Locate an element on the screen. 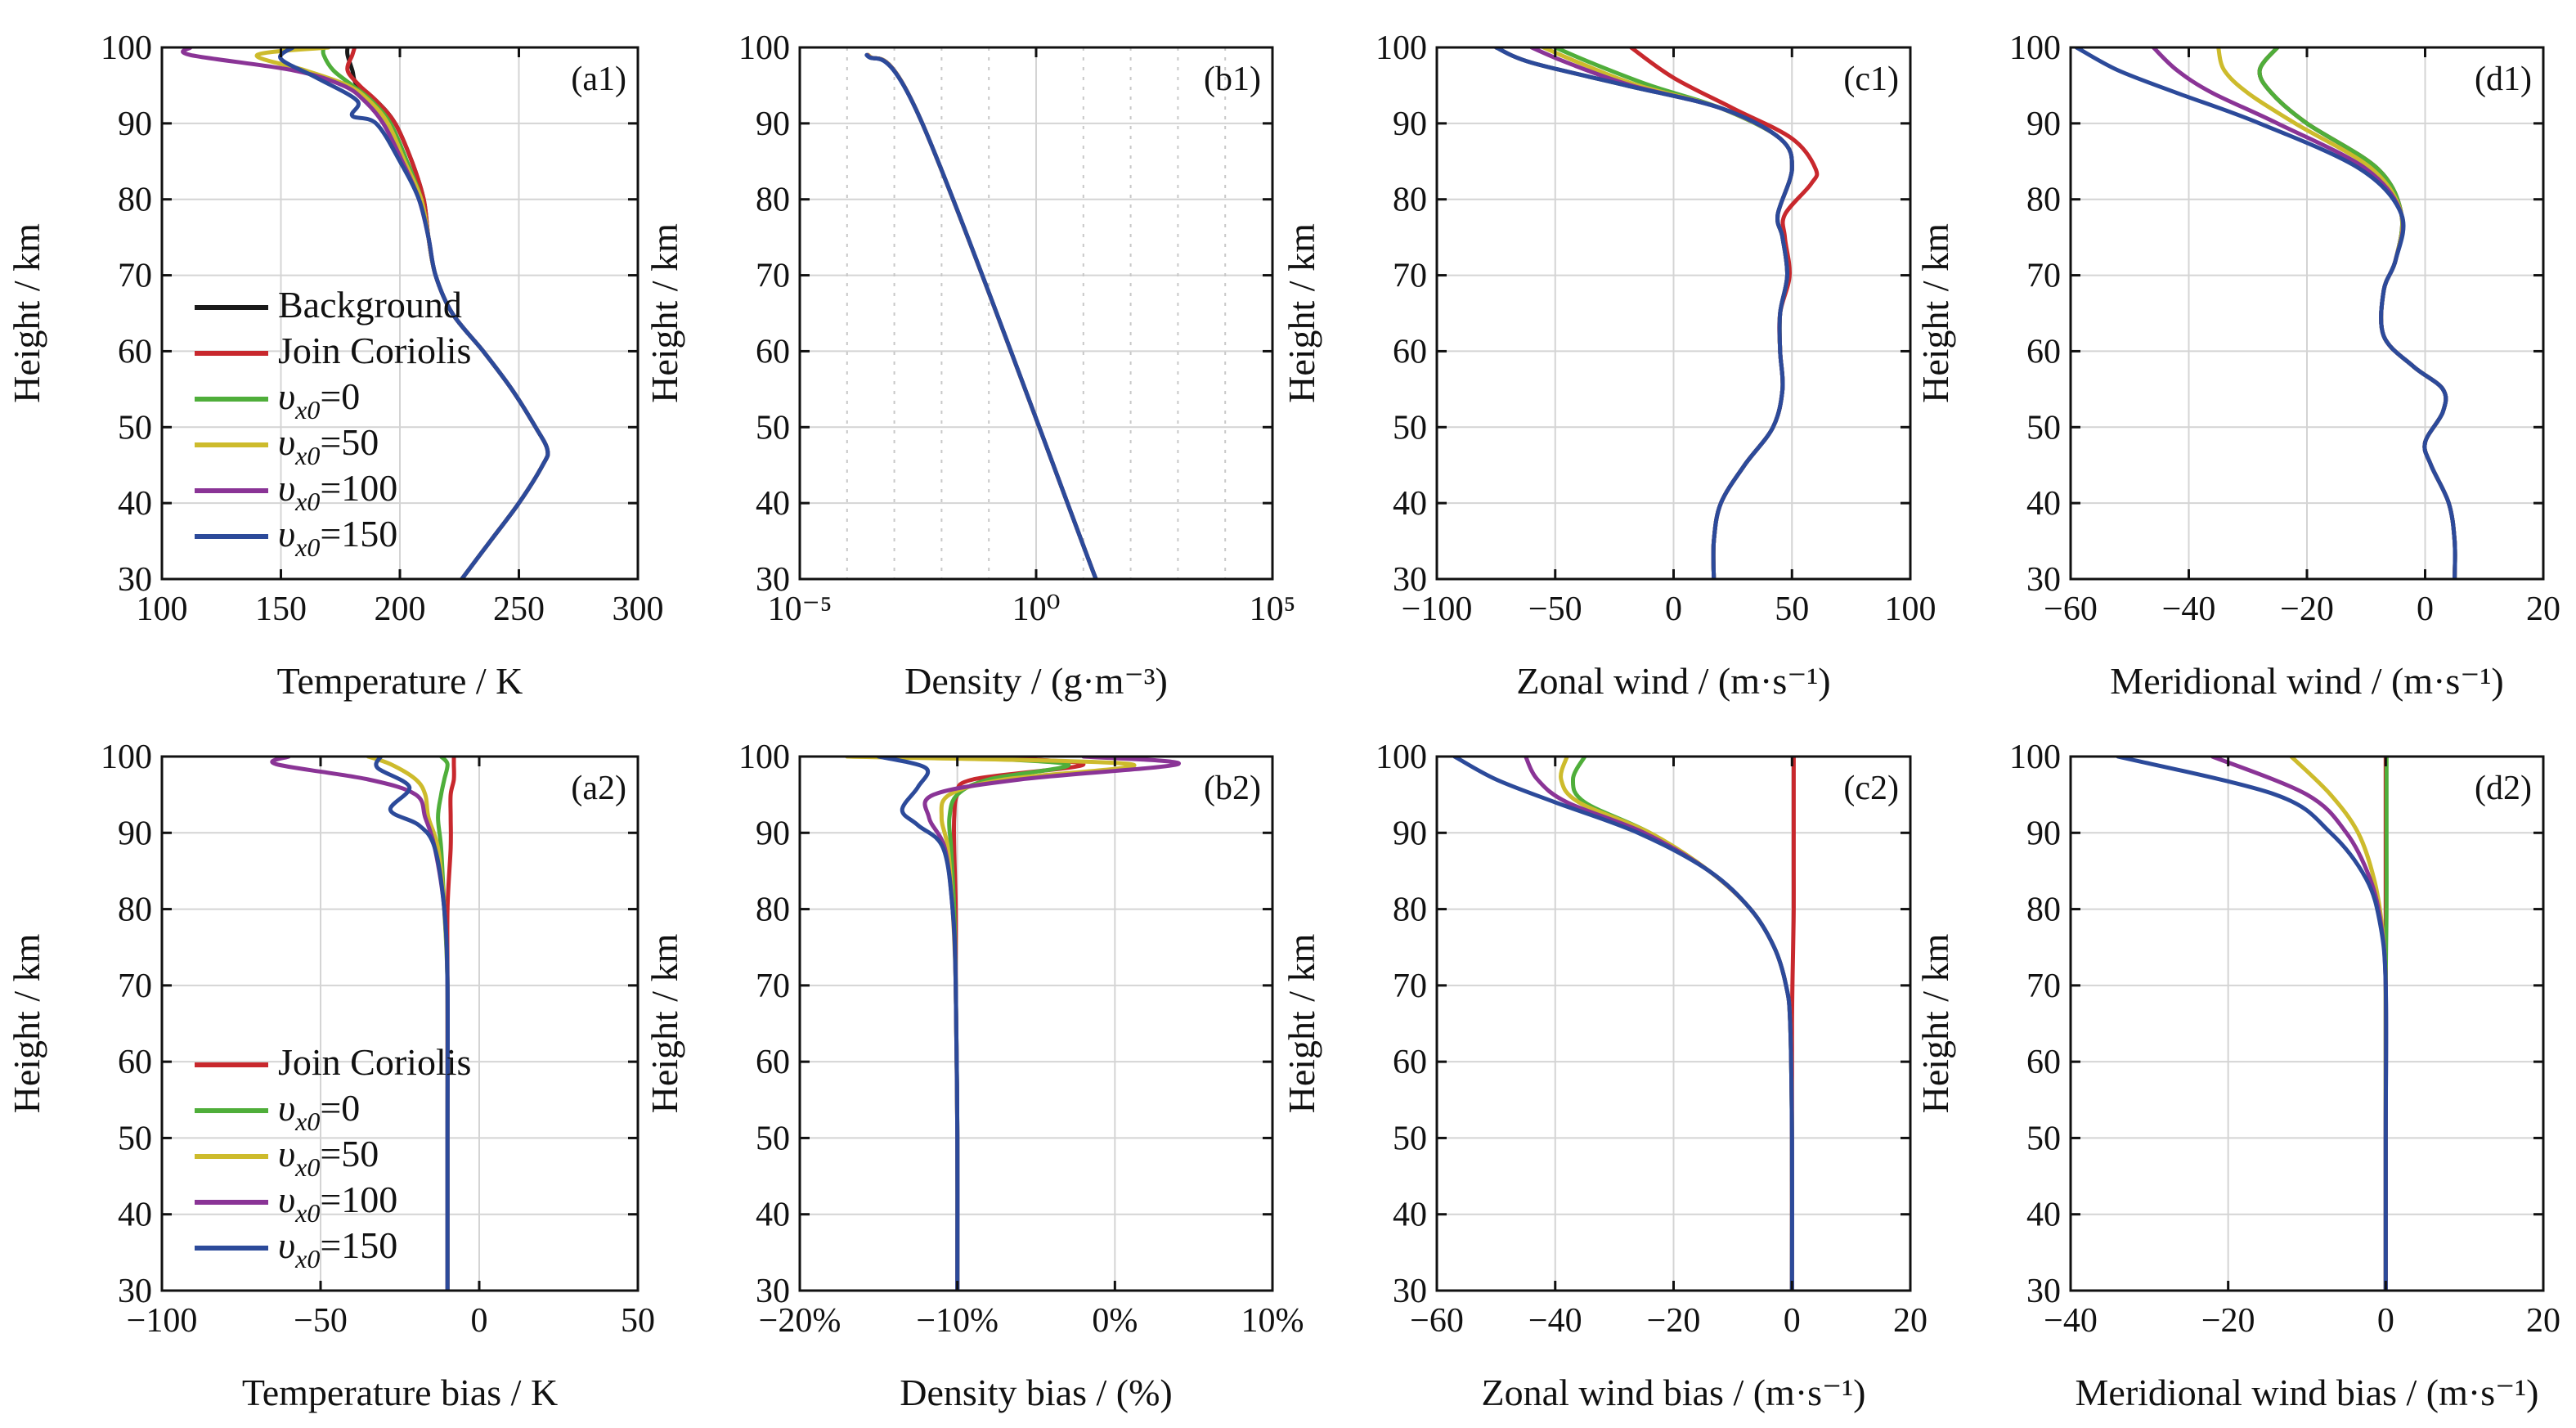 Image resolution: width=2576 pixels, height=1428 pixels. legend-label-value: =100 is located at coordinates (359, 488).